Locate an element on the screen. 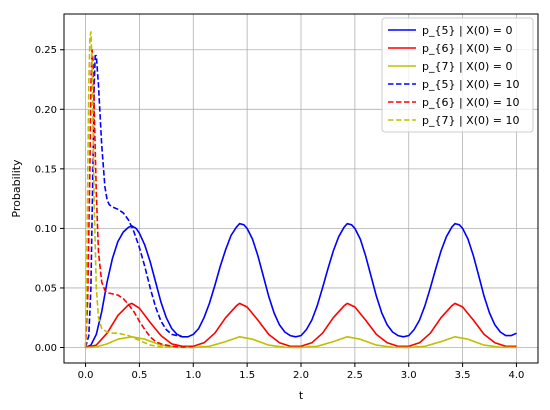 The image size is (550, 410). y-tick-label: 0.25 is located at coordinates (46, 50).